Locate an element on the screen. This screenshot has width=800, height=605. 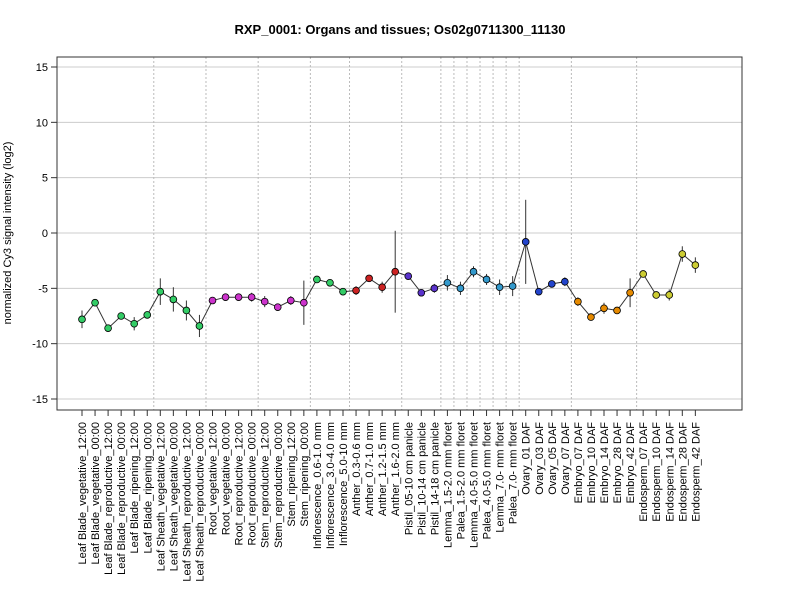
x-tick-label: Leaf Blade_reproductive_00:00 is located at coordinates (122, 498).